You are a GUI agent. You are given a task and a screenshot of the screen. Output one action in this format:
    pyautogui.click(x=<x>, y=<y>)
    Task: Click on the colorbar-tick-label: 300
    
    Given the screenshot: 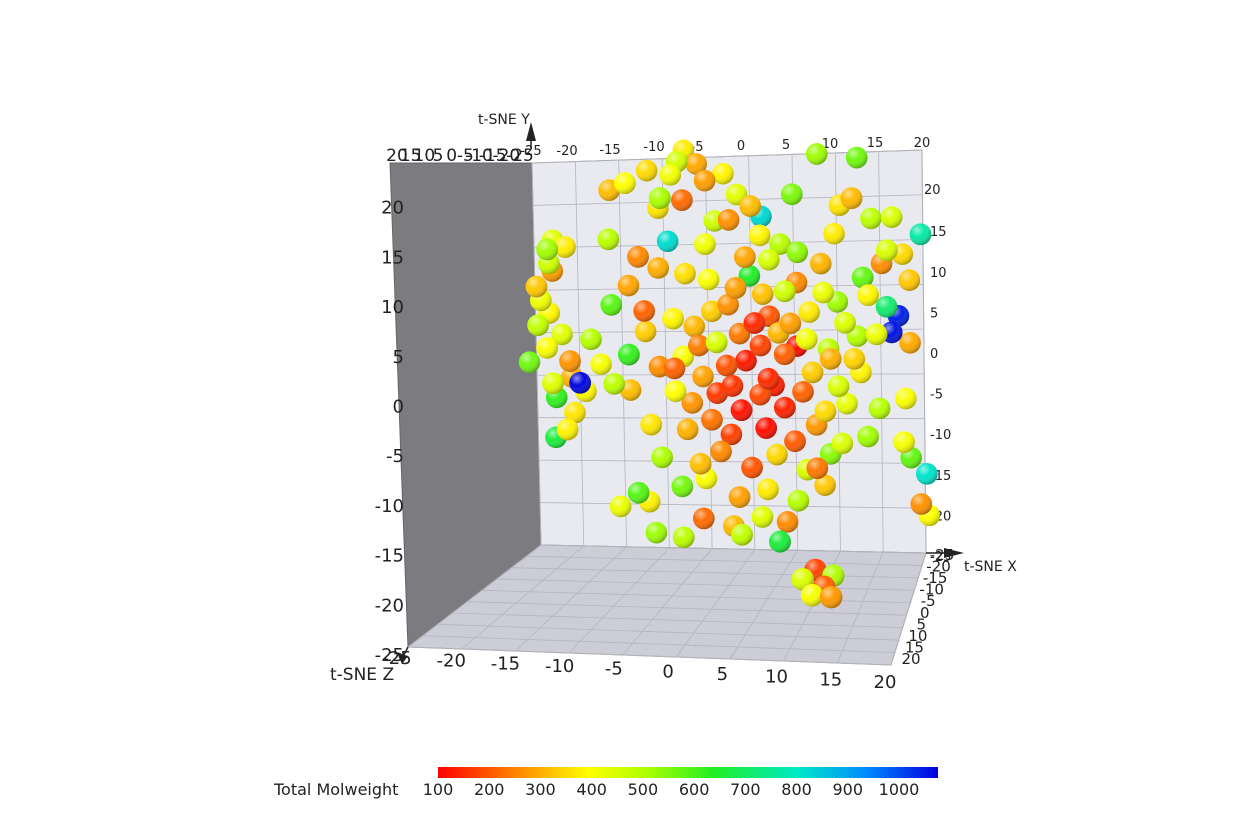 What is the action you would take?
    pyautogui.click(x=540, y=789)
    